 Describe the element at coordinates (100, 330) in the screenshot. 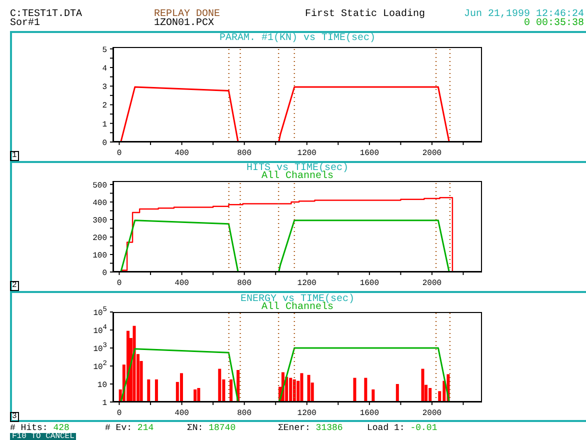

I see `y-tick-label: 10$^{4}$` at that location.